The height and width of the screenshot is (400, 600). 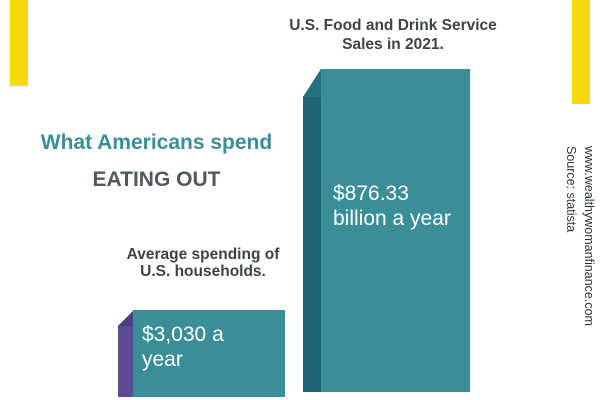 I want to click on data-label-sales: $876.33 billion a year, so click(x=392, y=206).